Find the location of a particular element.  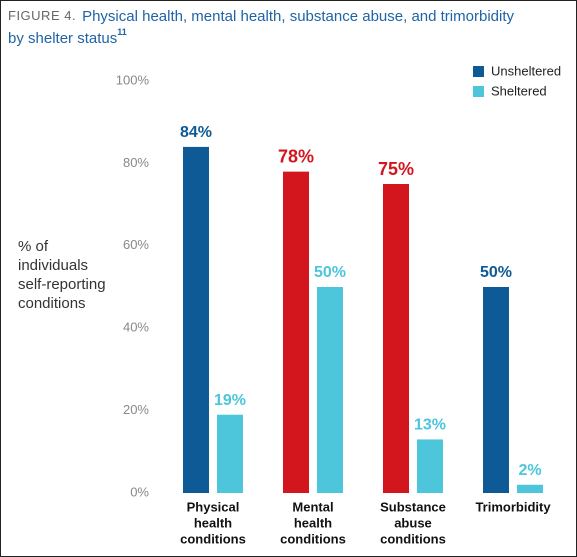

title-note: 11 is located at coordinates (122, 32).